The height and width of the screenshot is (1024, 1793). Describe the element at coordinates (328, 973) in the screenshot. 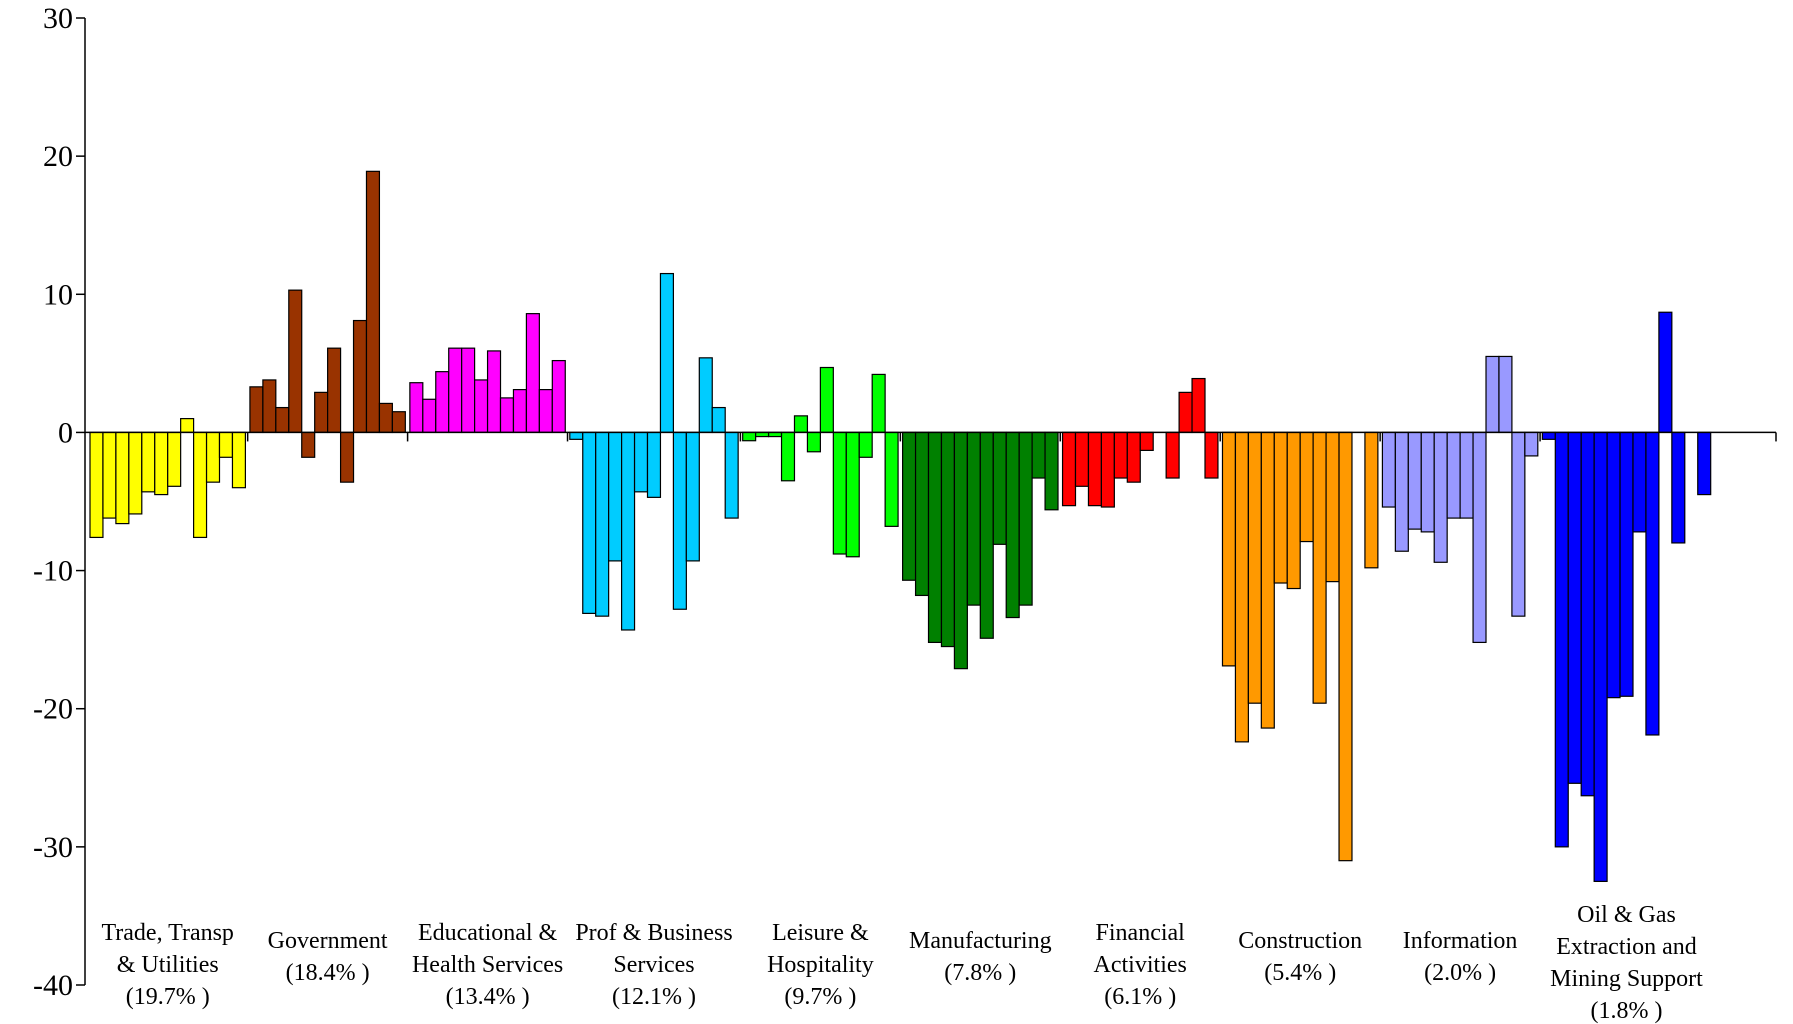

I see `category-label: (18.4% )` at that location.